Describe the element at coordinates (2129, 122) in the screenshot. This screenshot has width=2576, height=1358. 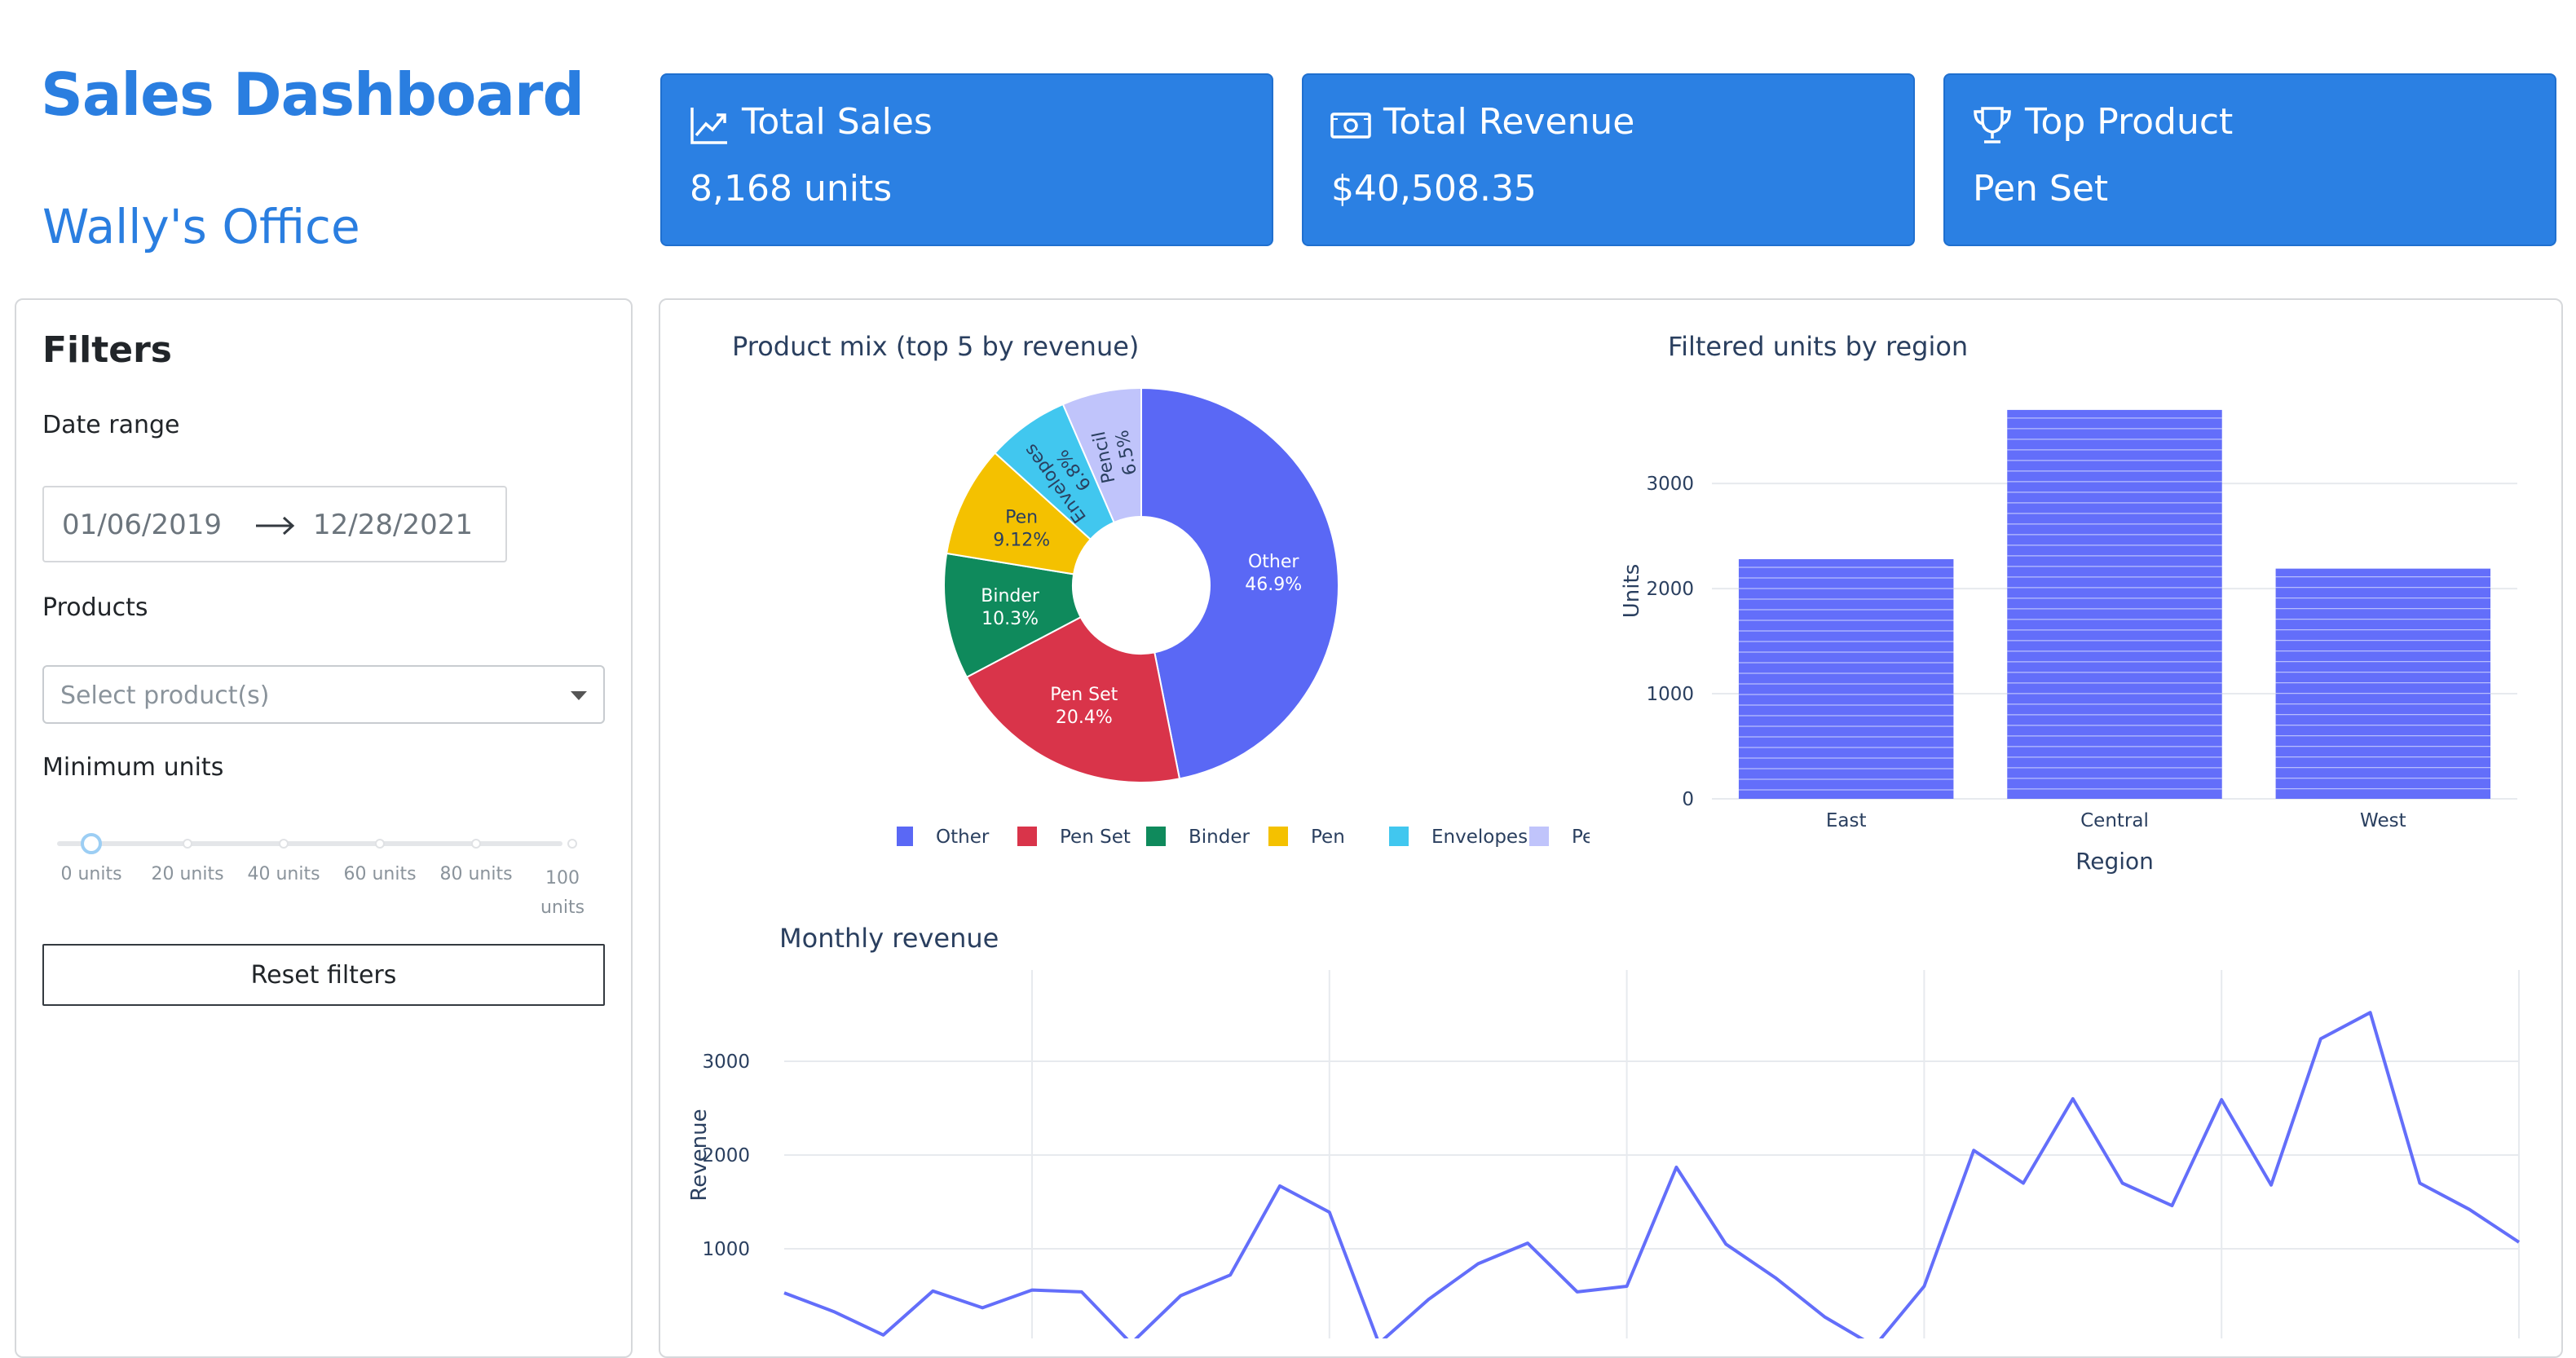
I see `kpi-label: Top Product` at that location.